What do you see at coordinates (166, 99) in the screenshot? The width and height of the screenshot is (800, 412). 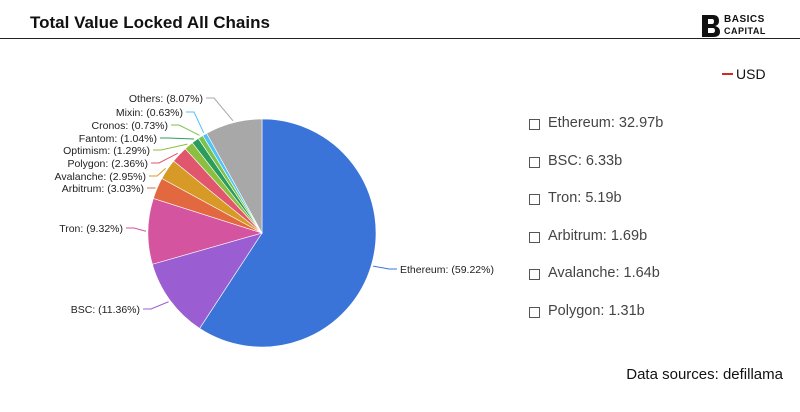 I see `slice-label-others: Others: (8.07%)` at bounding box center [166, 99].